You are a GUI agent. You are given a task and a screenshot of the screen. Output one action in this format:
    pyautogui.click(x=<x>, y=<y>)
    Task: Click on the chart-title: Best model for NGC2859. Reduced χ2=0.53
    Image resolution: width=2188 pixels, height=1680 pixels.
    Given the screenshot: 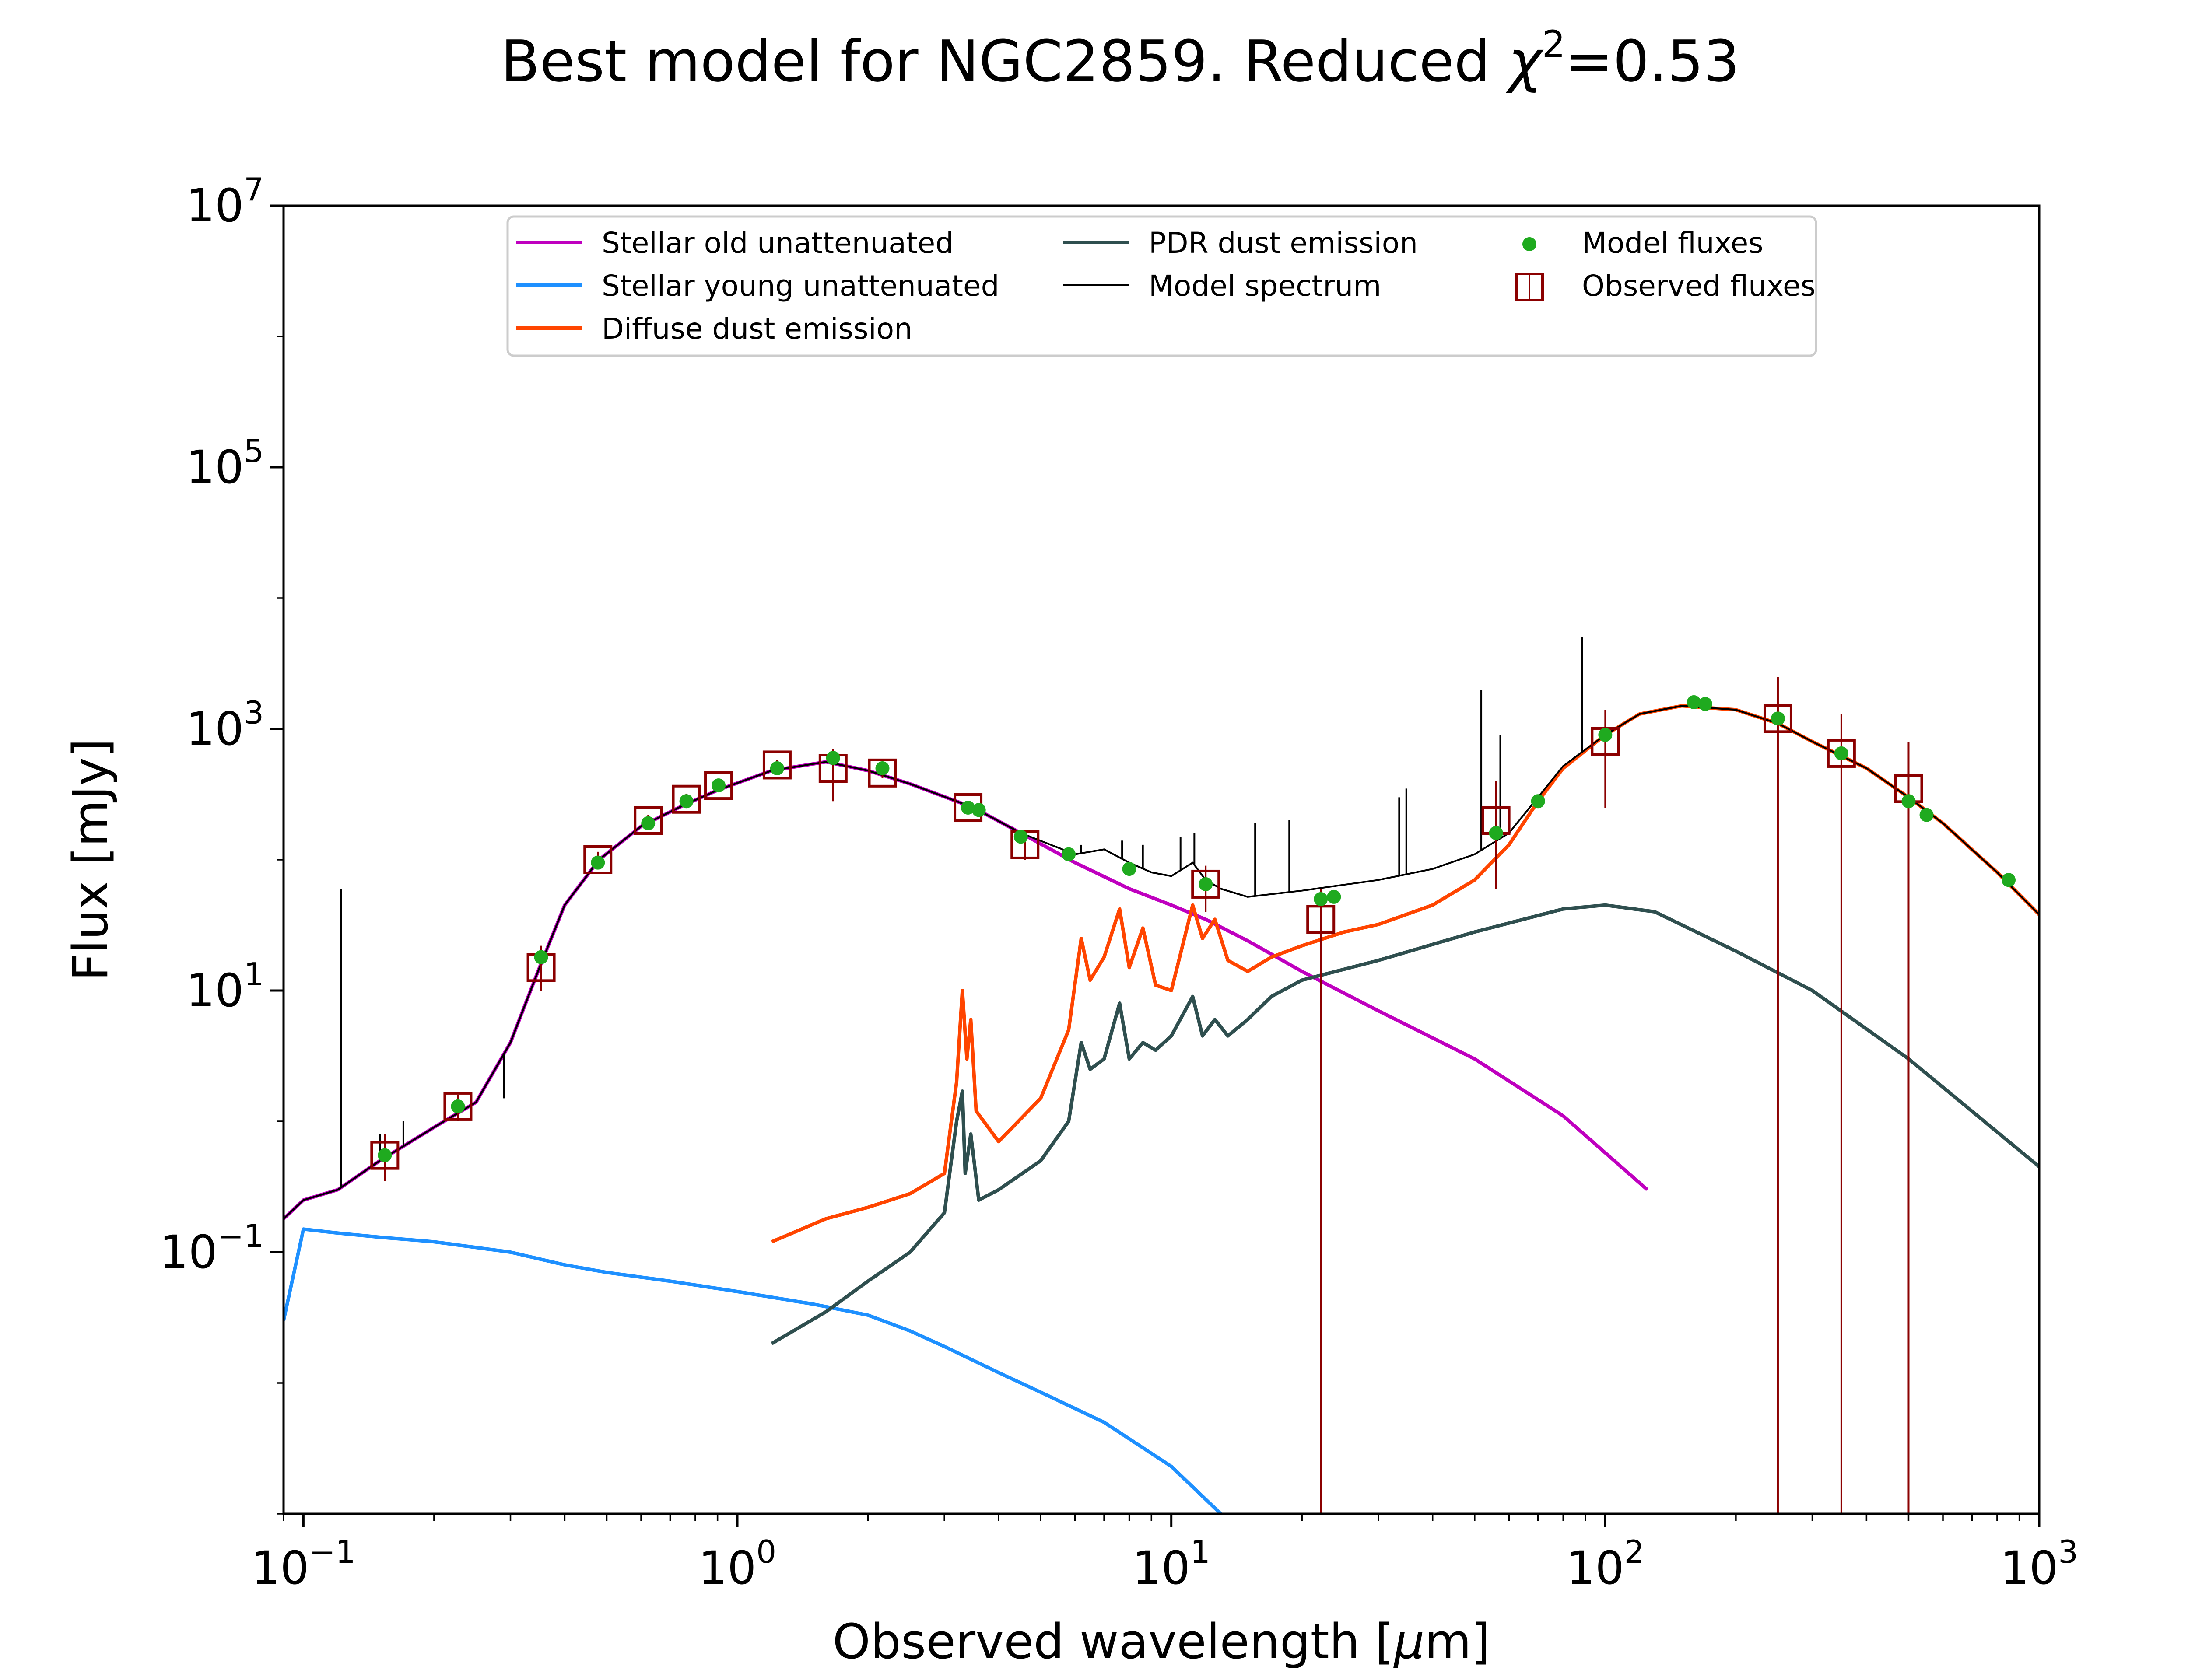 What is the action you would take?
    pyautogui.click(x=1120, y=58)
    